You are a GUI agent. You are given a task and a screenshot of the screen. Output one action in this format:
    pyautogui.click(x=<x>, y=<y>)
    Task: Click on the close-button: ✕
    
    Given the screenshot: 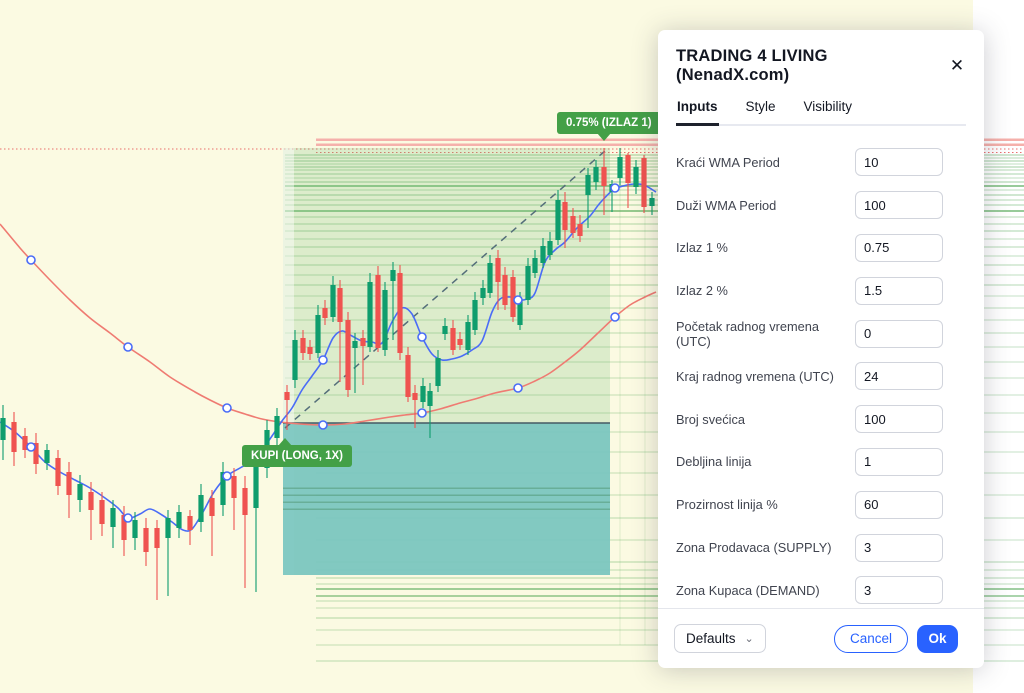 What is the action you would take?
    pyautogui.click(x=957, y=66)
    